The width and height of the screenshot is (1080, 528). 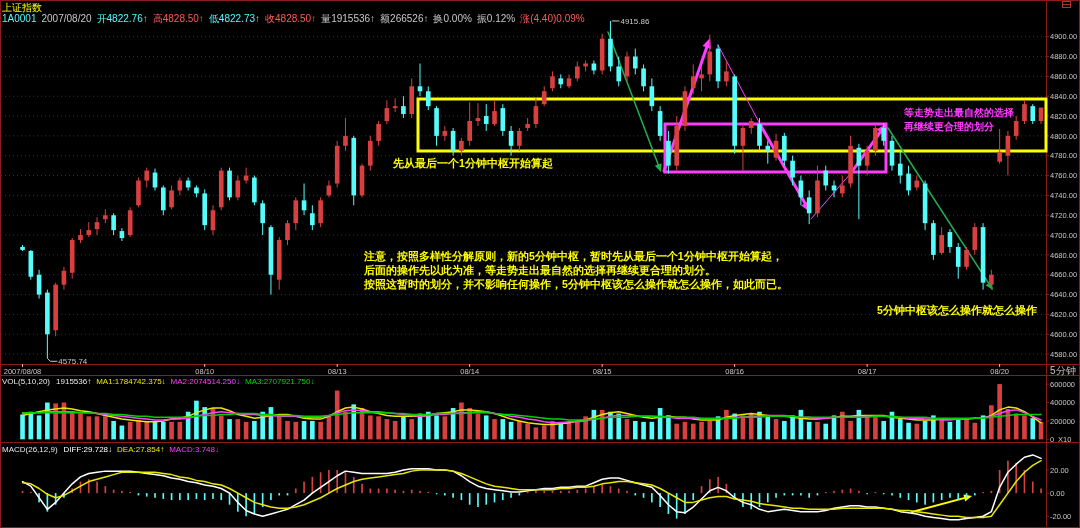 I want to click on annotation: 再继续更合理的划分, so click(x=949, y=126).